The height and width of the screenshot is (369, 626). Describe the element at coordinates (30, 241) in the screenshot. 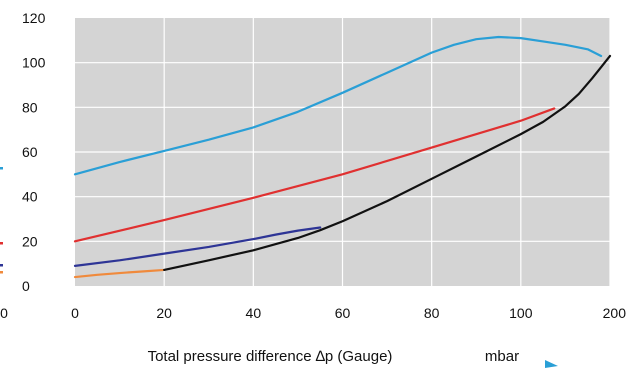

I see `y-tick-label-1: 20` at that location.